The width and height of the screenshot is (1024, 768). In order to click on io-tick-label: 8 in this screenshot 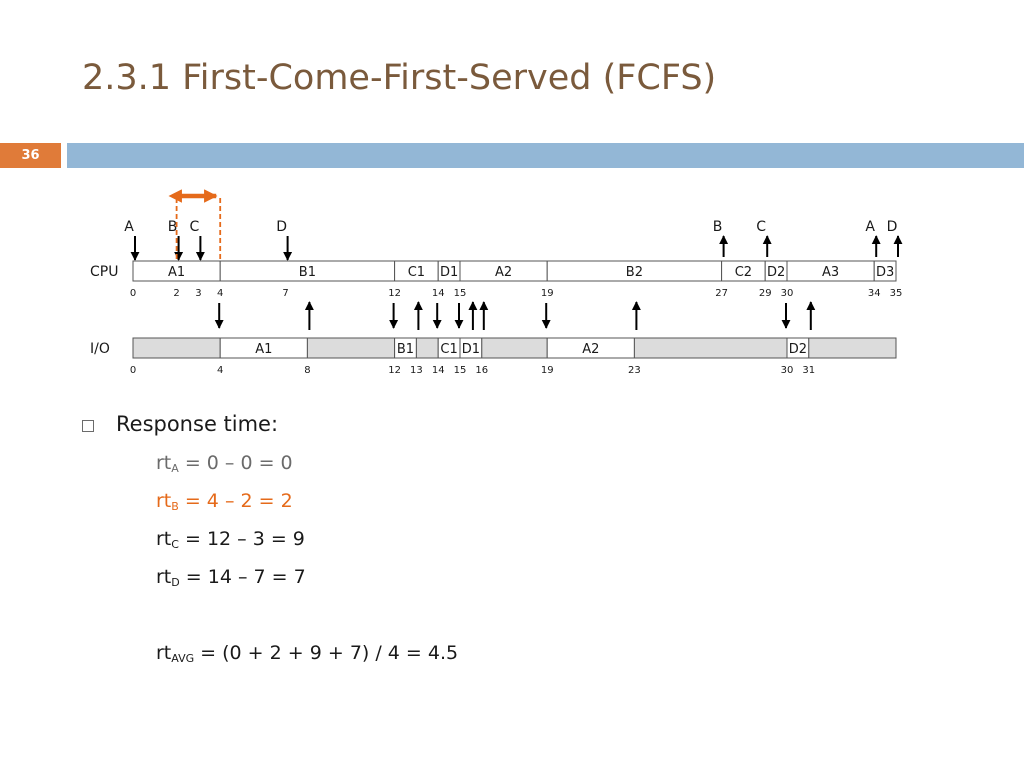, I will do `click(307, 370)`.